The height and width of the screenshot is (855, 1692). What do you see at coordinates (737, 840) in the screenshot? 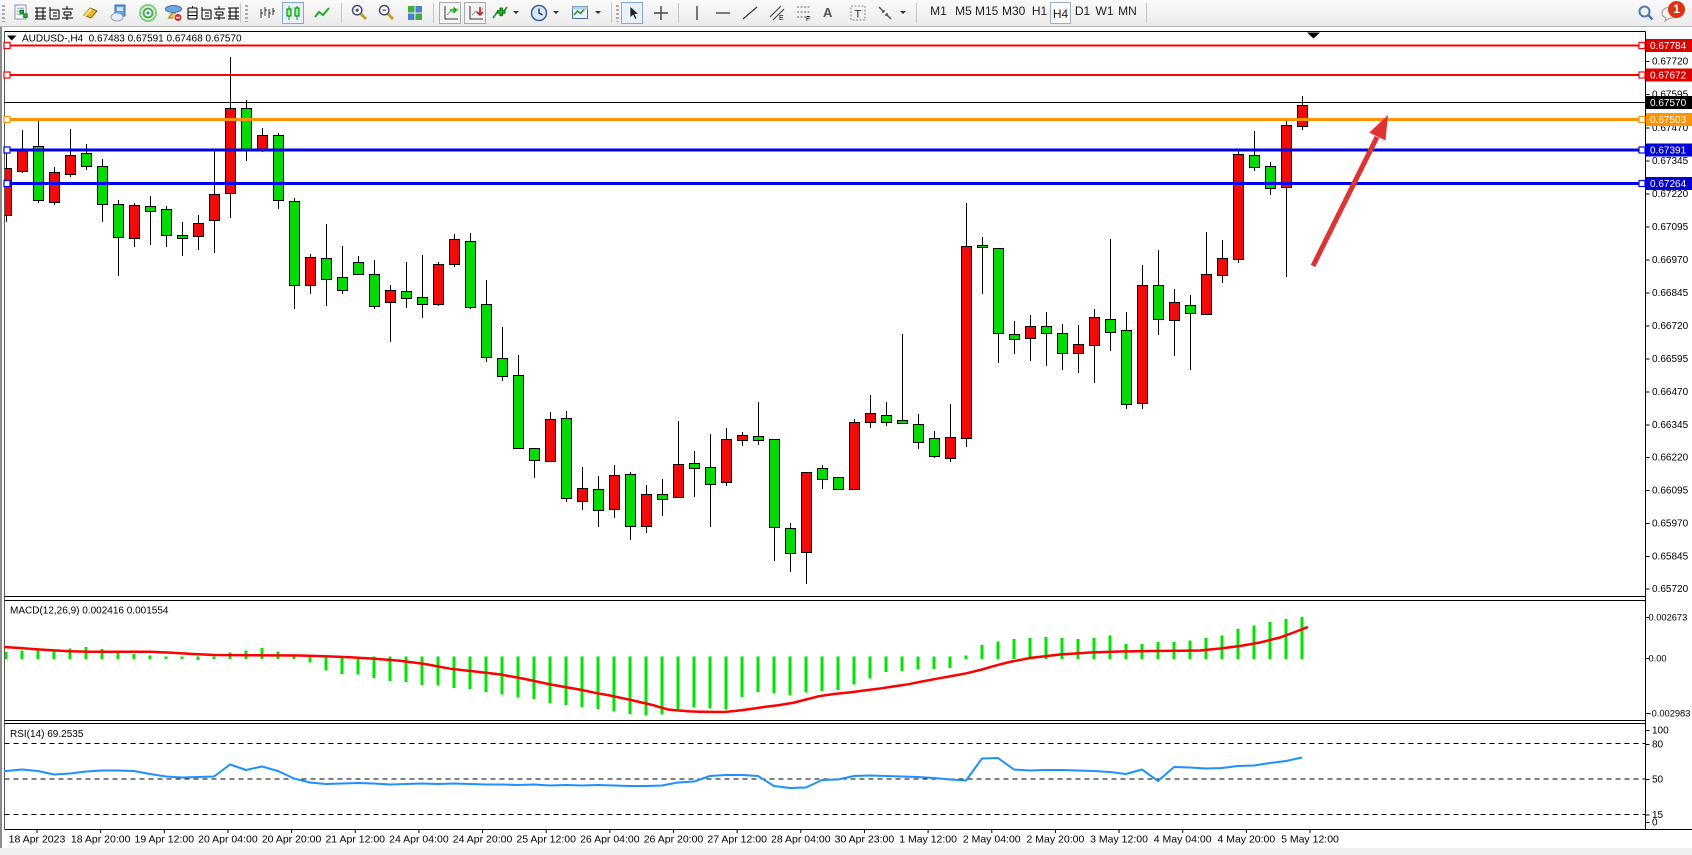
I see `svg-text: 27 Apr 12:00` at bounding box center [737, 840].